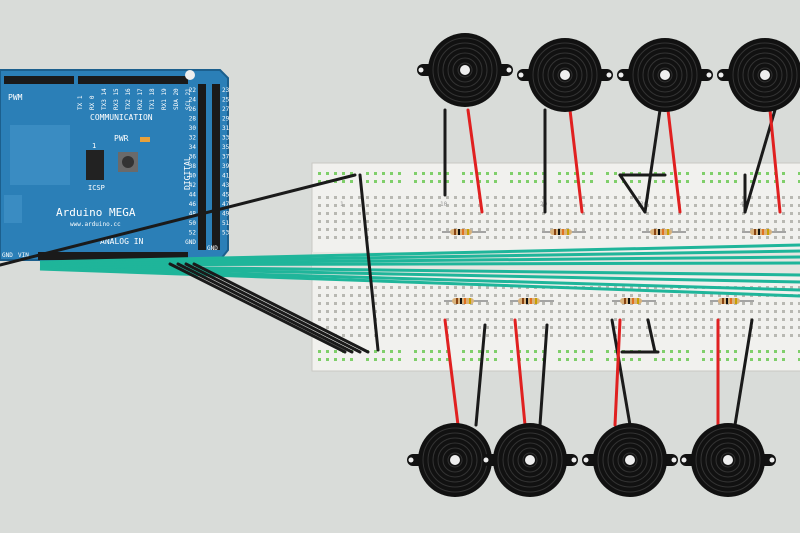  Describe the element at coordinates (193, 138) in the screenshot. I see `pin-label-digital: 32` at that location.